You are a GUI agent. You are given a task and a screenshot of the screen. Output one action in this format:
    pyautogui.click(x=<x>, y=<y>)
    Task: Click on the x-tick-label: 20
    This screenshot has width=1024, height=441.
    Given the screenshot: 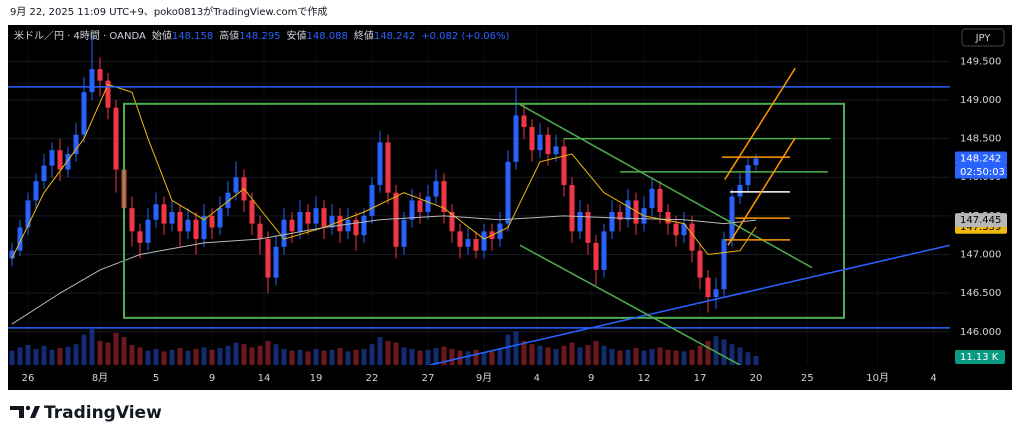 What is the action you would take?
    pyautogui.click(x=756, y=378)
    